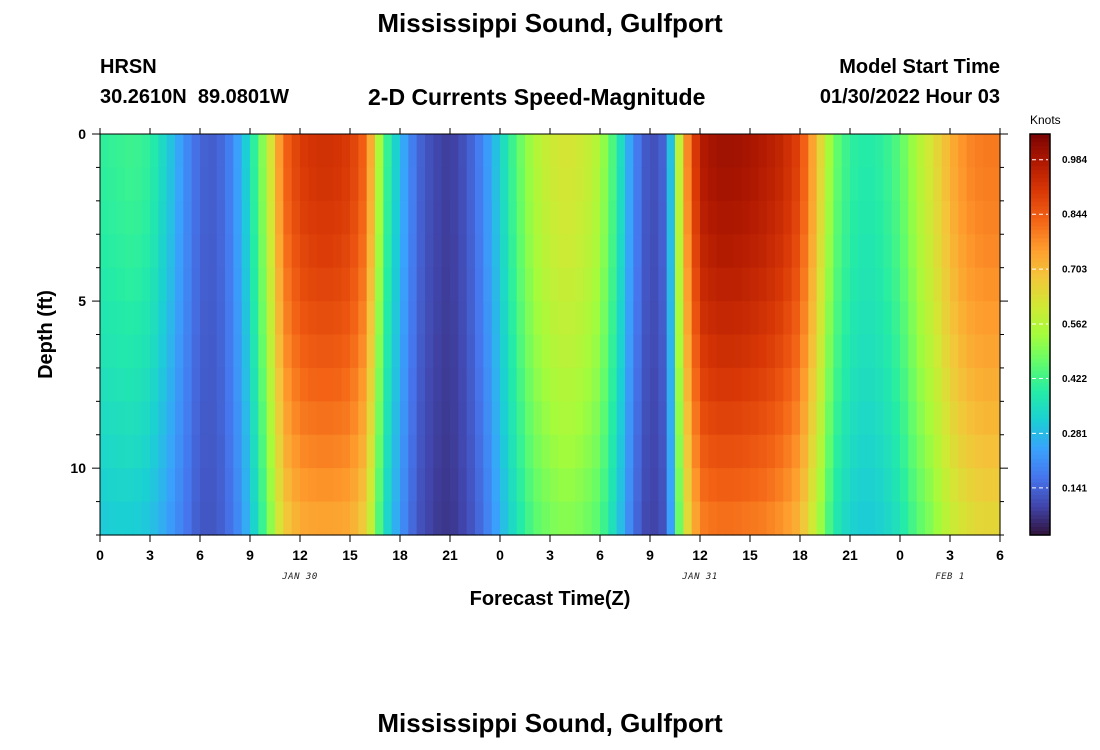  Describe the element at coordinates (195, 97) in the screenshot. I see `station-coordinates: 30.2610N 89.0801W` at that location.